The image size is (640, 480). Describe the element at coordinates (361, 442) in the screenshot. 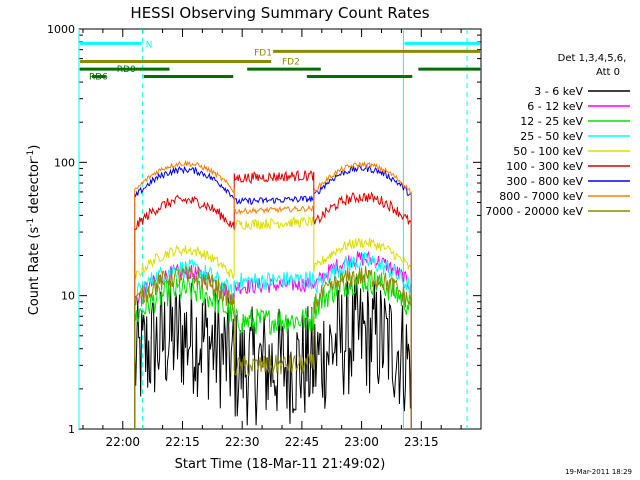

I see `x-tick-label: 23:00` at that location.